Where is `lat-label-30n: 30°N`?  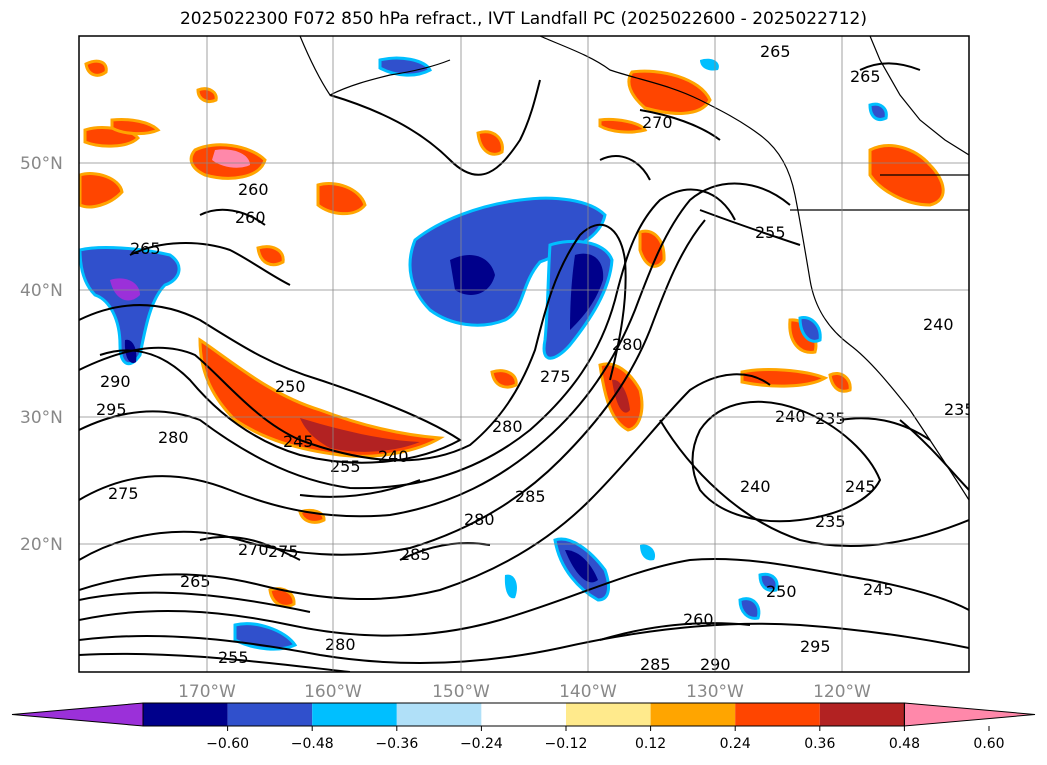
lat-label-30n: 30°N is located at coordinates (41, 418).